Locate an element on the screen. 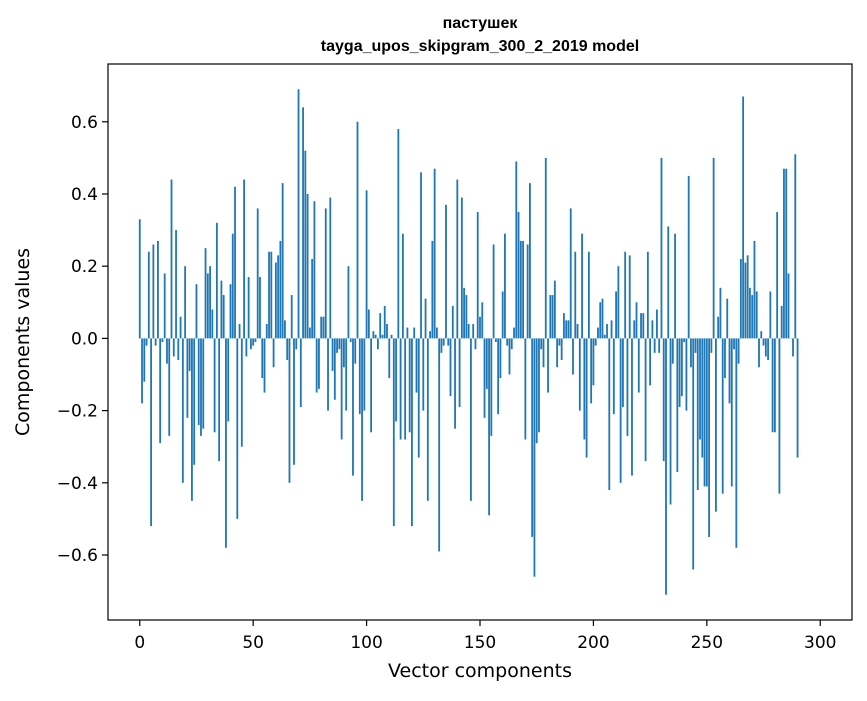  x-tick-label: 0 is located at coordinates (139, 643).